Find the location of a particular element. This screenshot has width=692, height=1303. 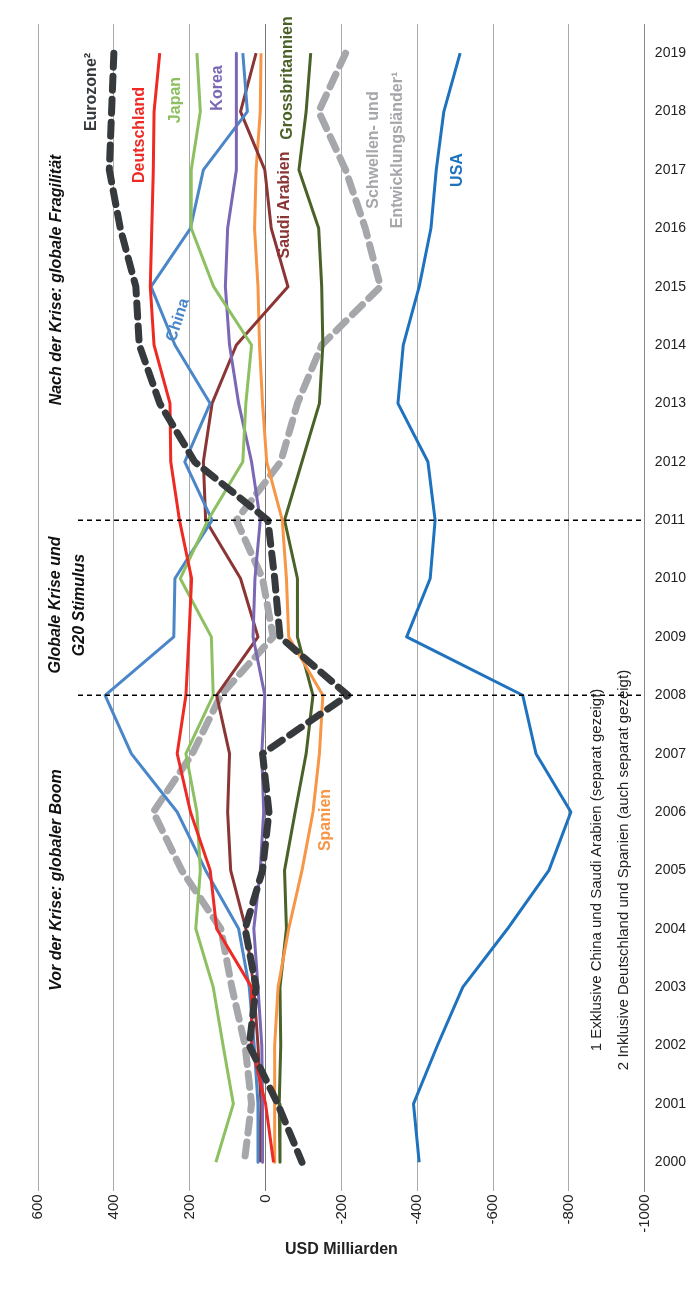

y-tick-label: 2003 is located at coordinates (670, 985).